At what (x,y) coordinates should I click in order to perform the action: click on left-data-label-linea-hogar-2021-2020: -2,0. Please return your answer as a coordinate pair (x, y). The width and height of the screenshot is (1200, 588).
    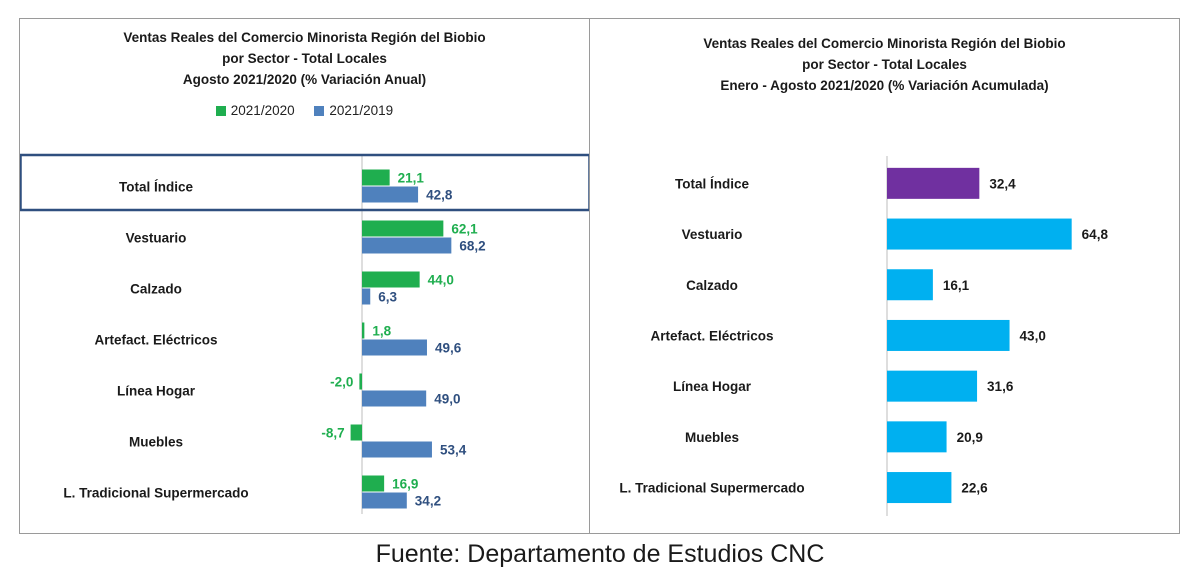
    Looking at the image, I should click on (341, 382).